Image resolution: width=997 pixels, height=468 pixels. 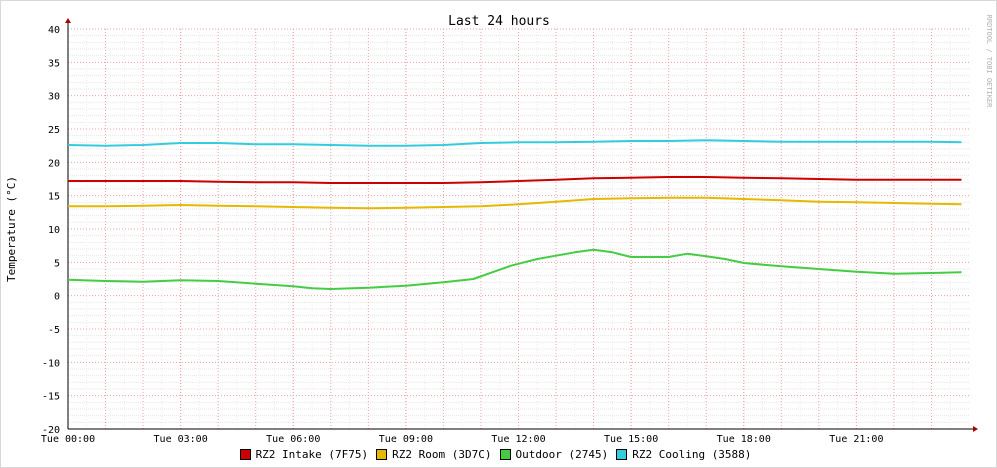 What do you see at coordinates (51, 363) in the screenshot?
I see `y-tick-label: -10` at bounding box center [51, 363].